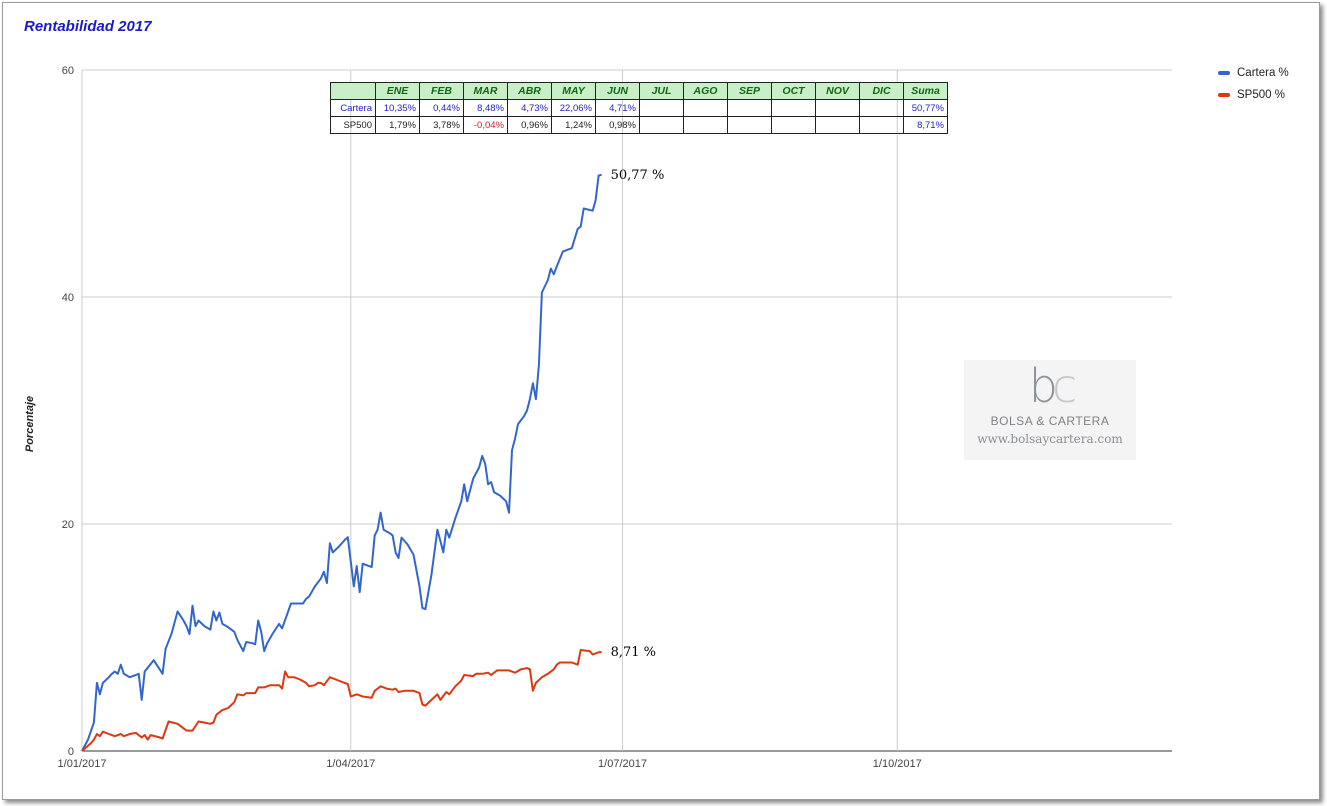 Image resolution: width=1327 pixels, height=806 pixels. What do you see at coordinates (1064, 386) in the screenshot?
I see `watermark-logo-c: c` at bounding box center [1064, 386].